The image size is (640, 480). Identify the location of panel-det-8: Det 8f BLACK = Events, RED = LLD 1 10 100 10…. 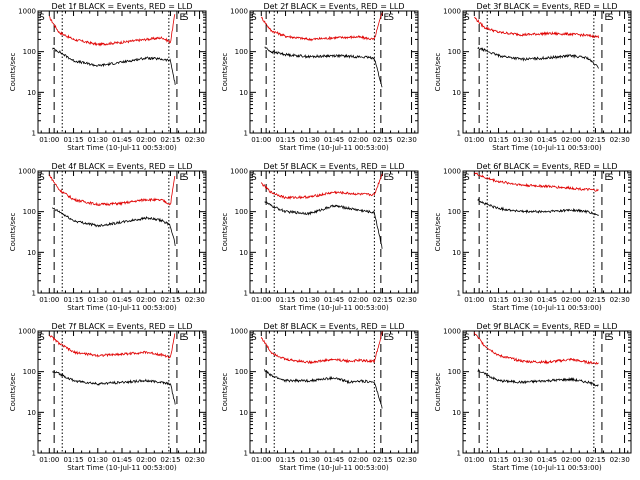
(320, 397).